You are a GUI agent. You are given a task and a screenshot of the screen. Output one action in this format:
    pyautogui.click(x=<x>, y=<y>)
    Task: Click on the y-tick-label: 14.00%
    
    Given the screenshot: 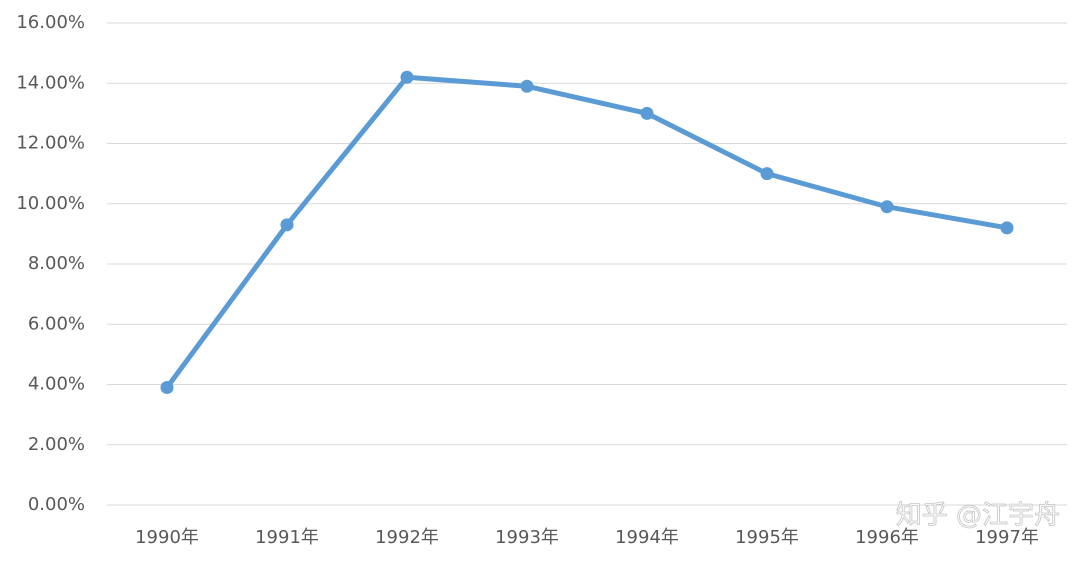 What is the action you would take?
    pyautogui.click(x=50, y=82)
    